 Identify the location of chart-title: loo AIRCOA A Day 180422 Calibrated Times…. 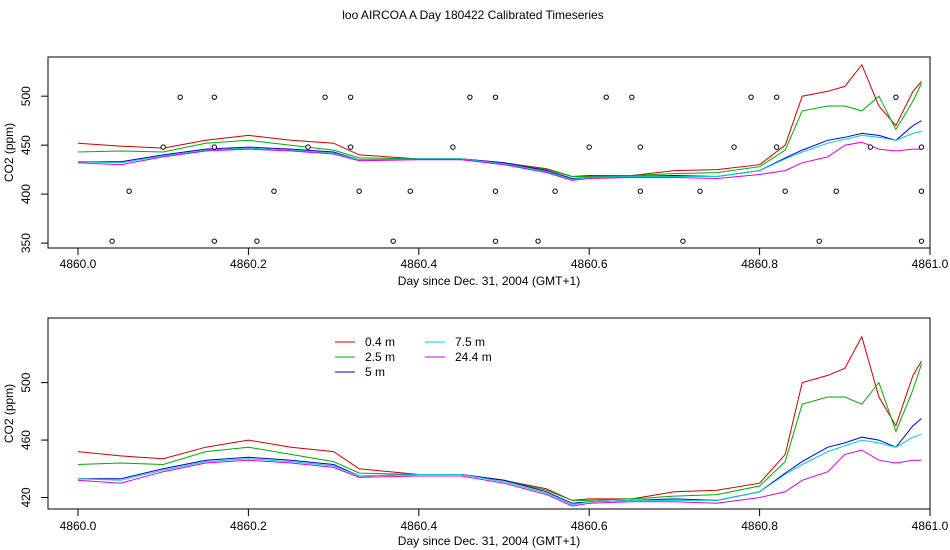
(472, 15).